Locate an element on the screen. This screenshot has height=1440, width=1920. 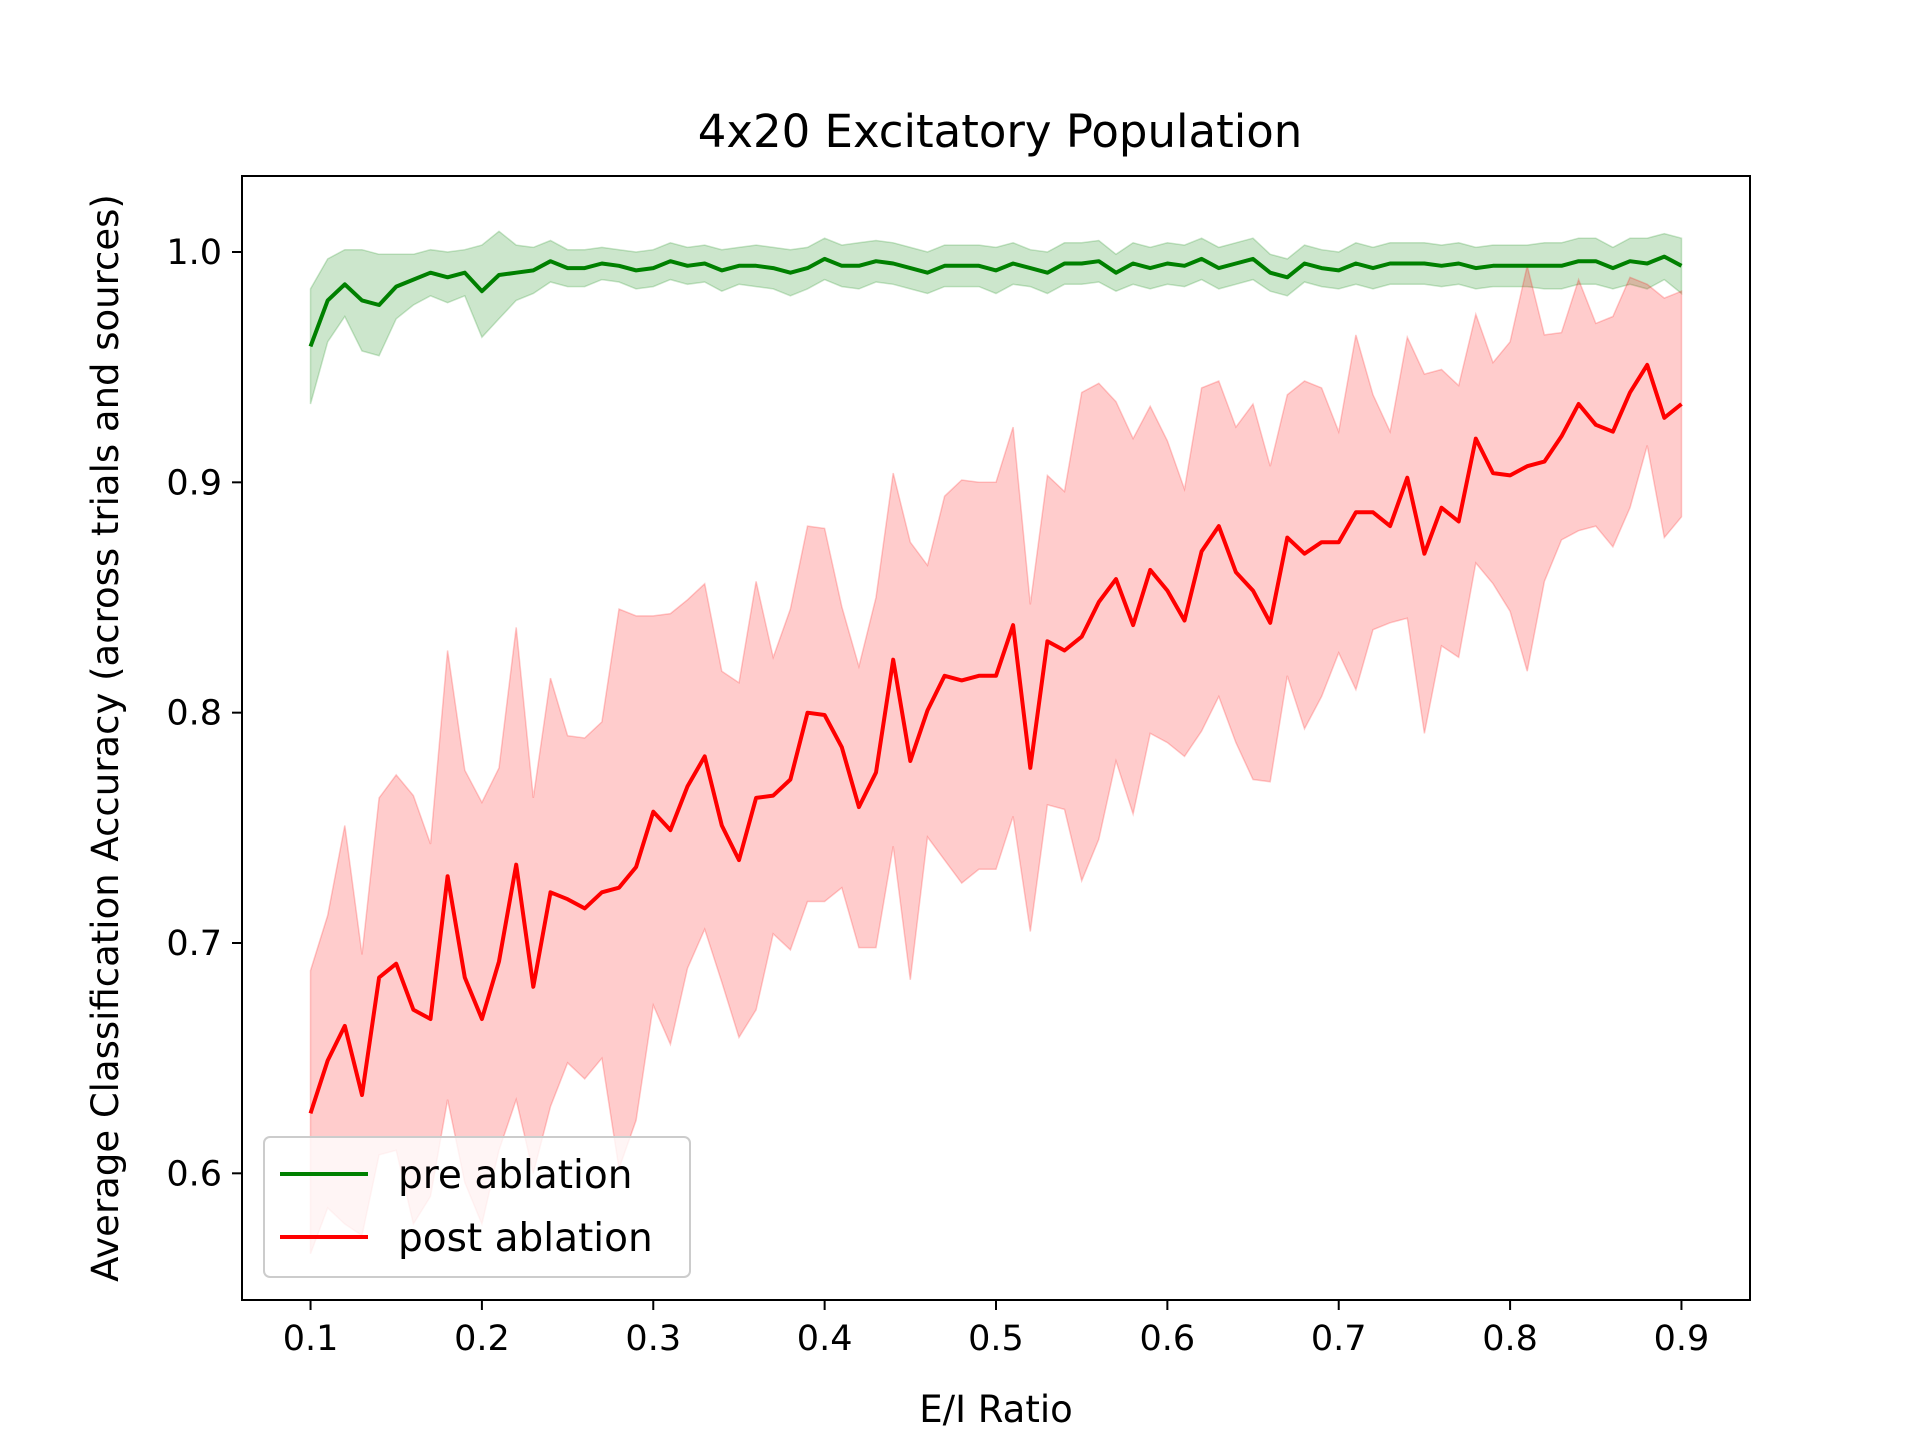
band-pre-ablation is located at coordinates (996, 317).